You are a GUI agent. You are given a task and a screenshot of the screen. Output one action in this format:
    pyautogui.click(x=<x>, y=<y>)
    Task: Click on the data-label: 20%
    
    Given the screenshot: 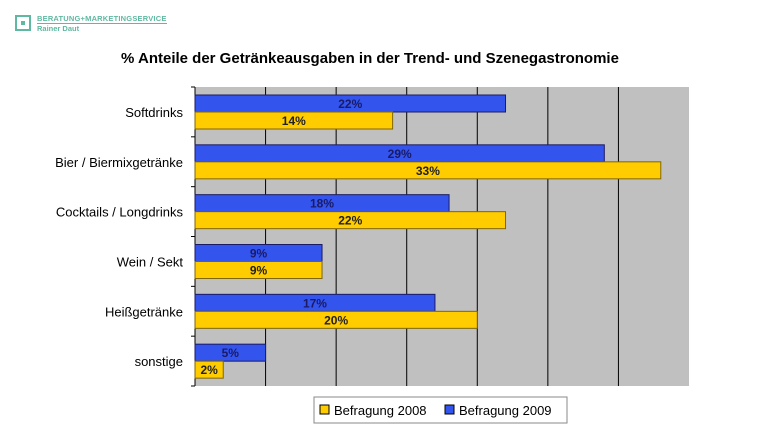 What is the action you would take?
    pyautogui.click(x=336, y=320)
    